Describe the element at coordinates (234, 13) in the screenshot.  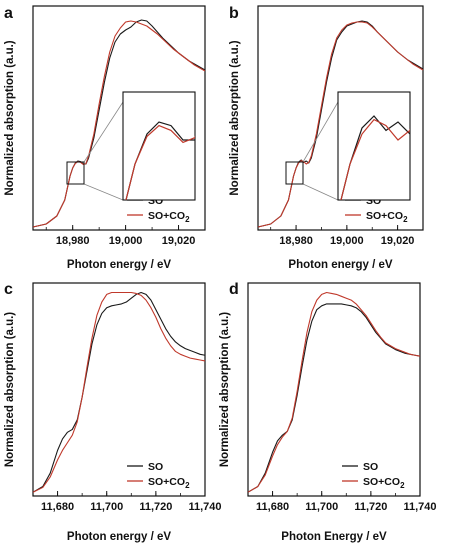
I see `panel-letter: b` at that location.